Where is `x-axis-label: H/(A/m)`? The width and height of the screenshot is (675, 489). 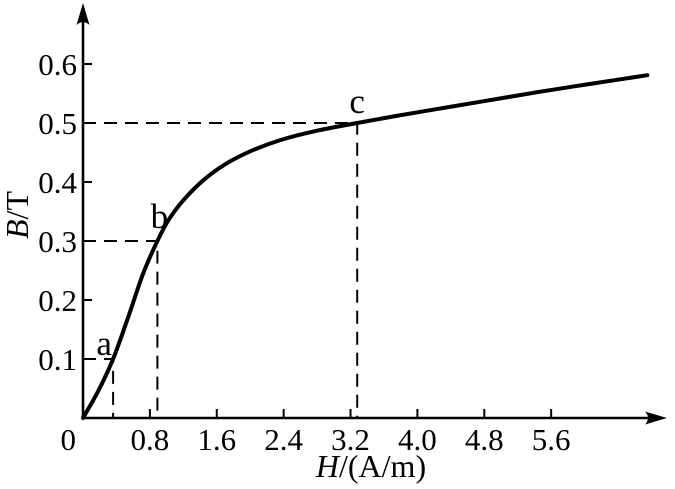 x-axis-label: H/(A/m) is located at coordinates (370, 466).